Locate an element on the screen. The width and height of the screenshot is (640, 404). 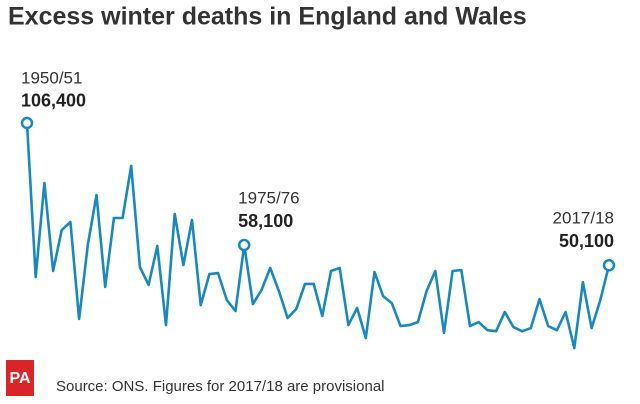
logo: PA is located at coordinates (19, 378).